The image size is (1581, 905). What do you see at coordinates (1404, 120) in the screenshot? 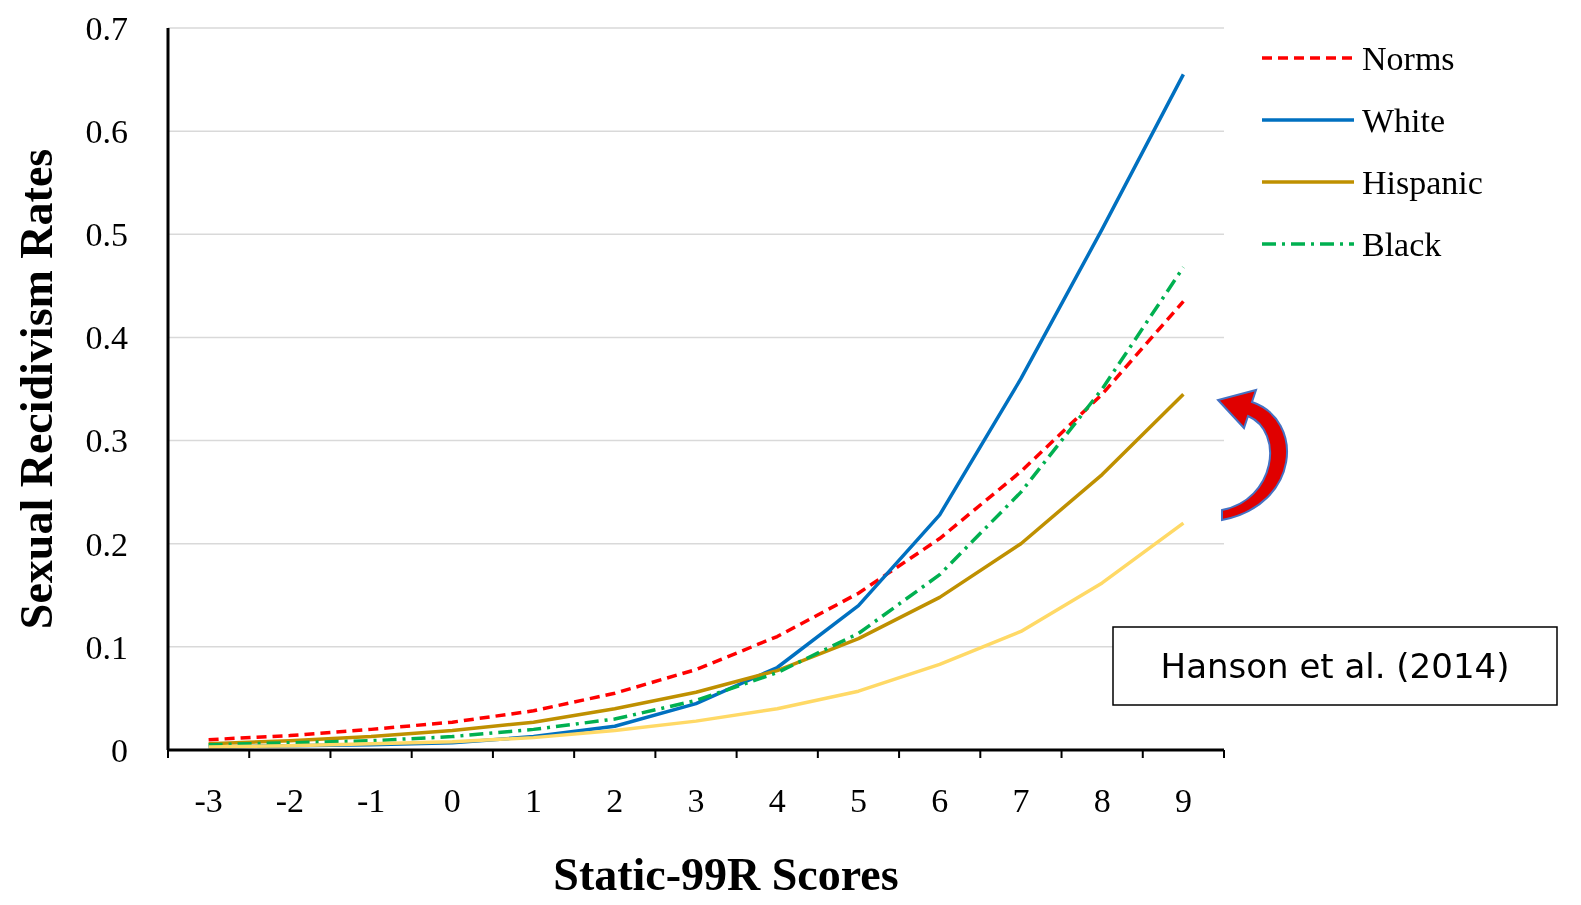
I see `legend-label: White` at bounding box center [1404, 120].